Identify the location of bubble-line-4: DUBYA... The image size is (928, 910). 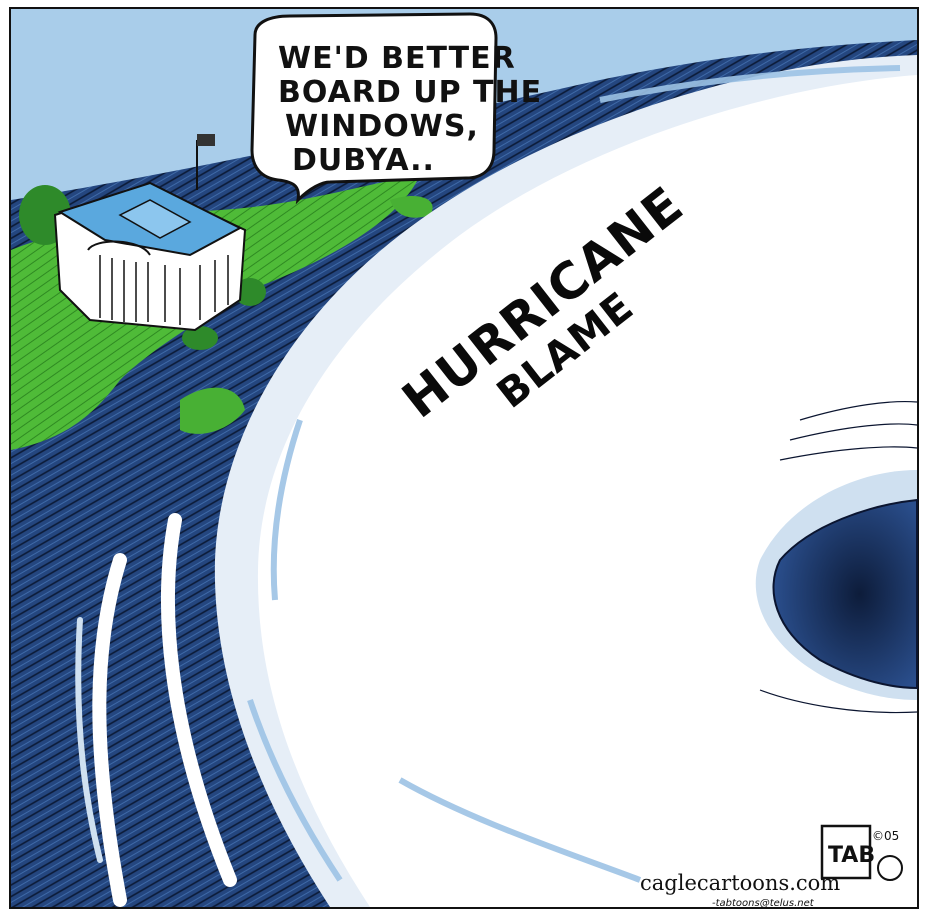
(363, 160).